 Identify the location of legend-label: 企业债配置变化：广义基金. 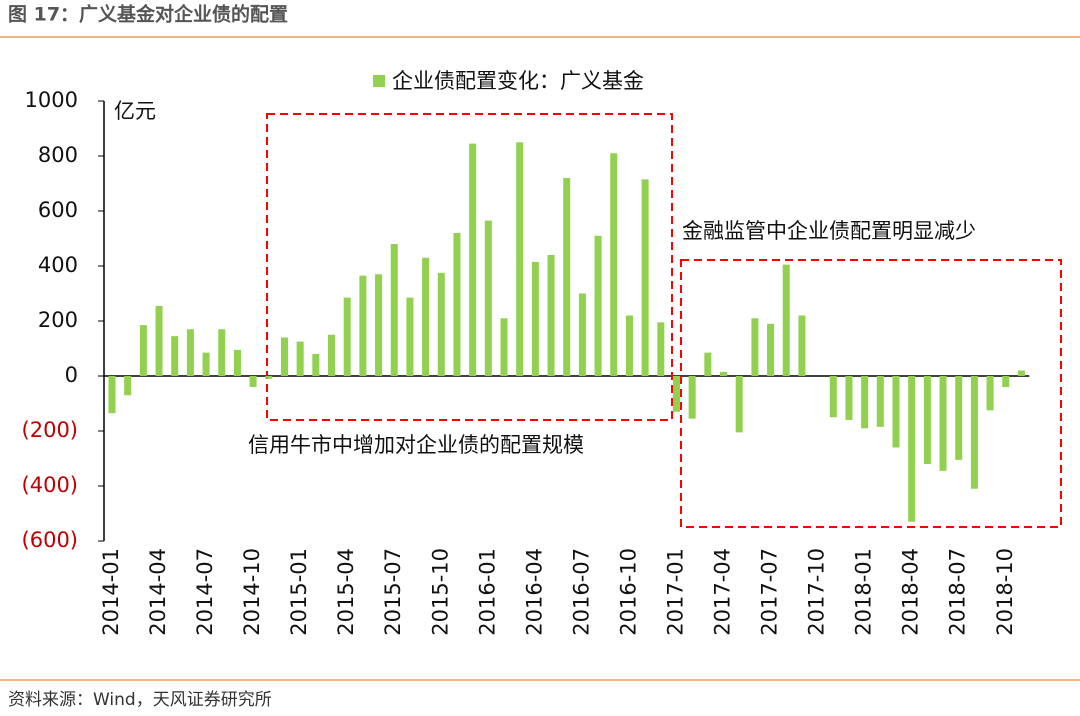
(518, 81).